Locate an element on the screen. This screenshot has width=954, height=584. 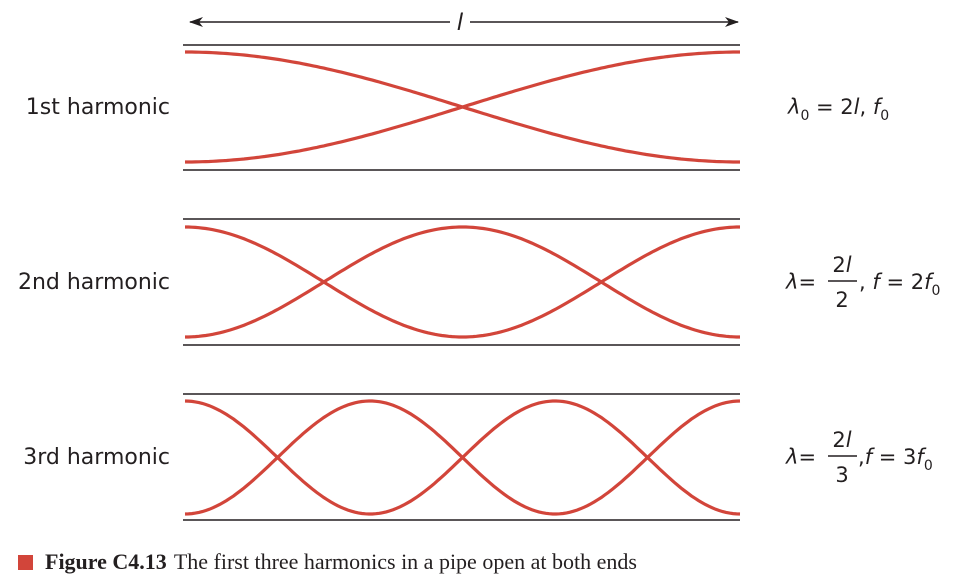
svg-text: , f = 2f0 is located at coordinates (899, 284).